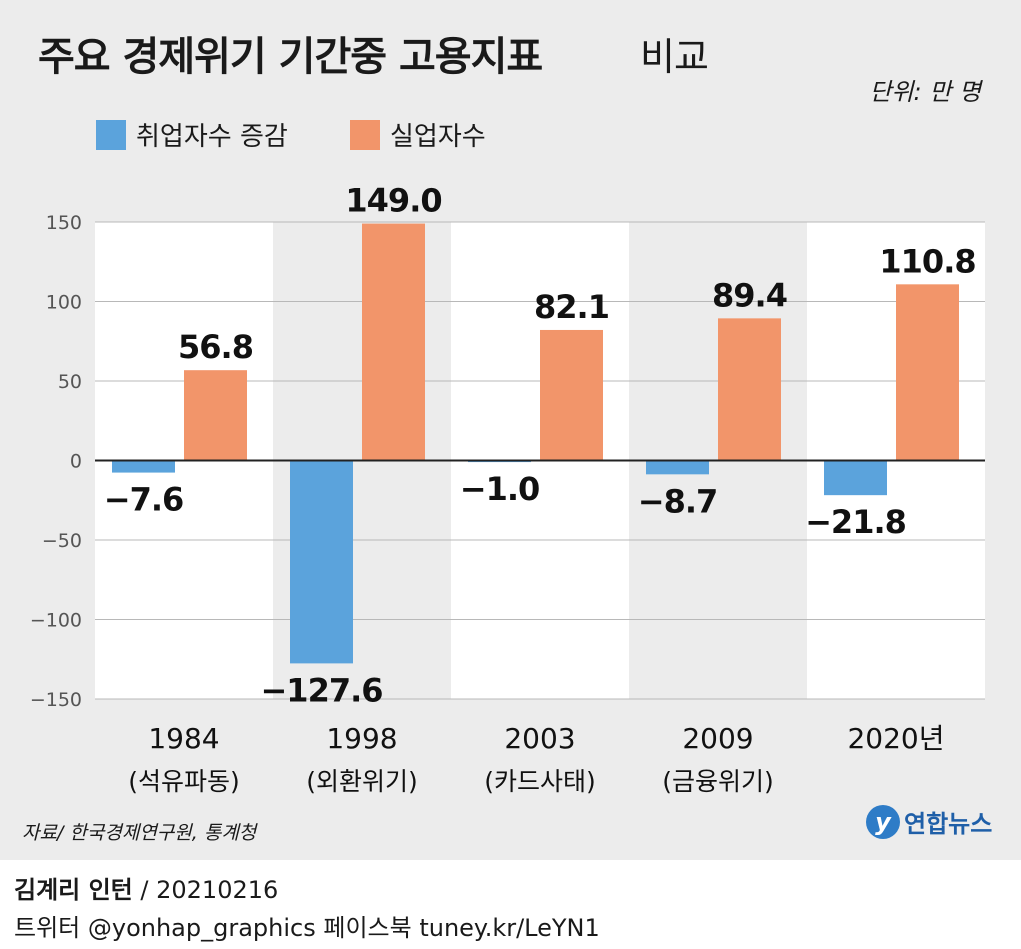 The height and width of the screenshot is (949, 1021). What do you see at coordinates (749, 295) in the screenshot?
I see `data-label: 89.4` at bounding box center [749, 295].